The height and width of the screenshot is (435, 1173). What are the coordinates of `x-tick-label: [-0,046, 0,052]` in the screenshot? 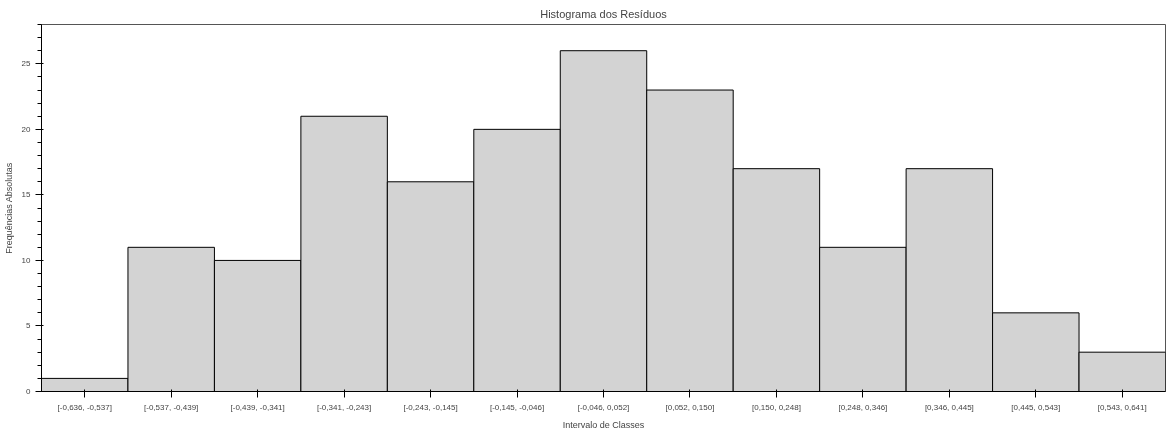 It's located at (603, 407).